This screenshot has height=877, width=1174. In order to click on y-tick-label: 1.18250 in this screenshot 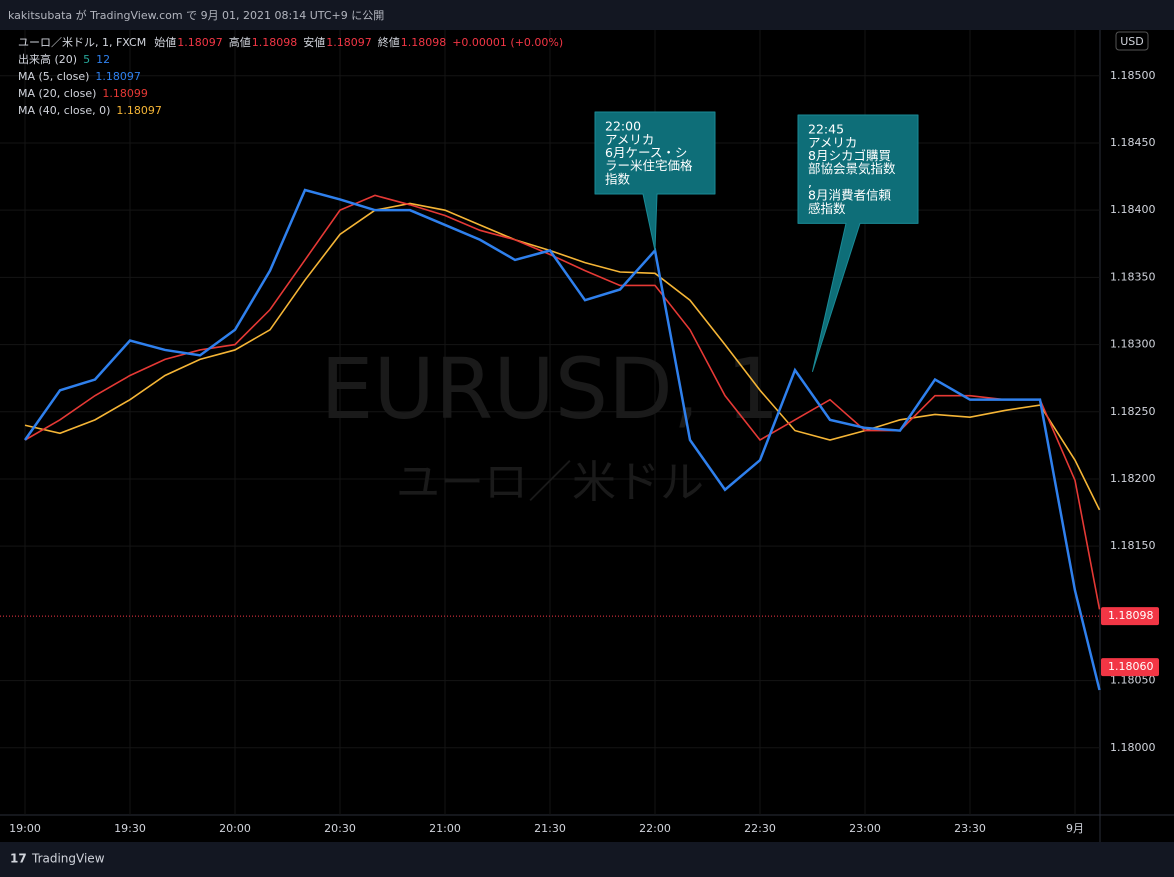, I will do `click(1133, 411)`.